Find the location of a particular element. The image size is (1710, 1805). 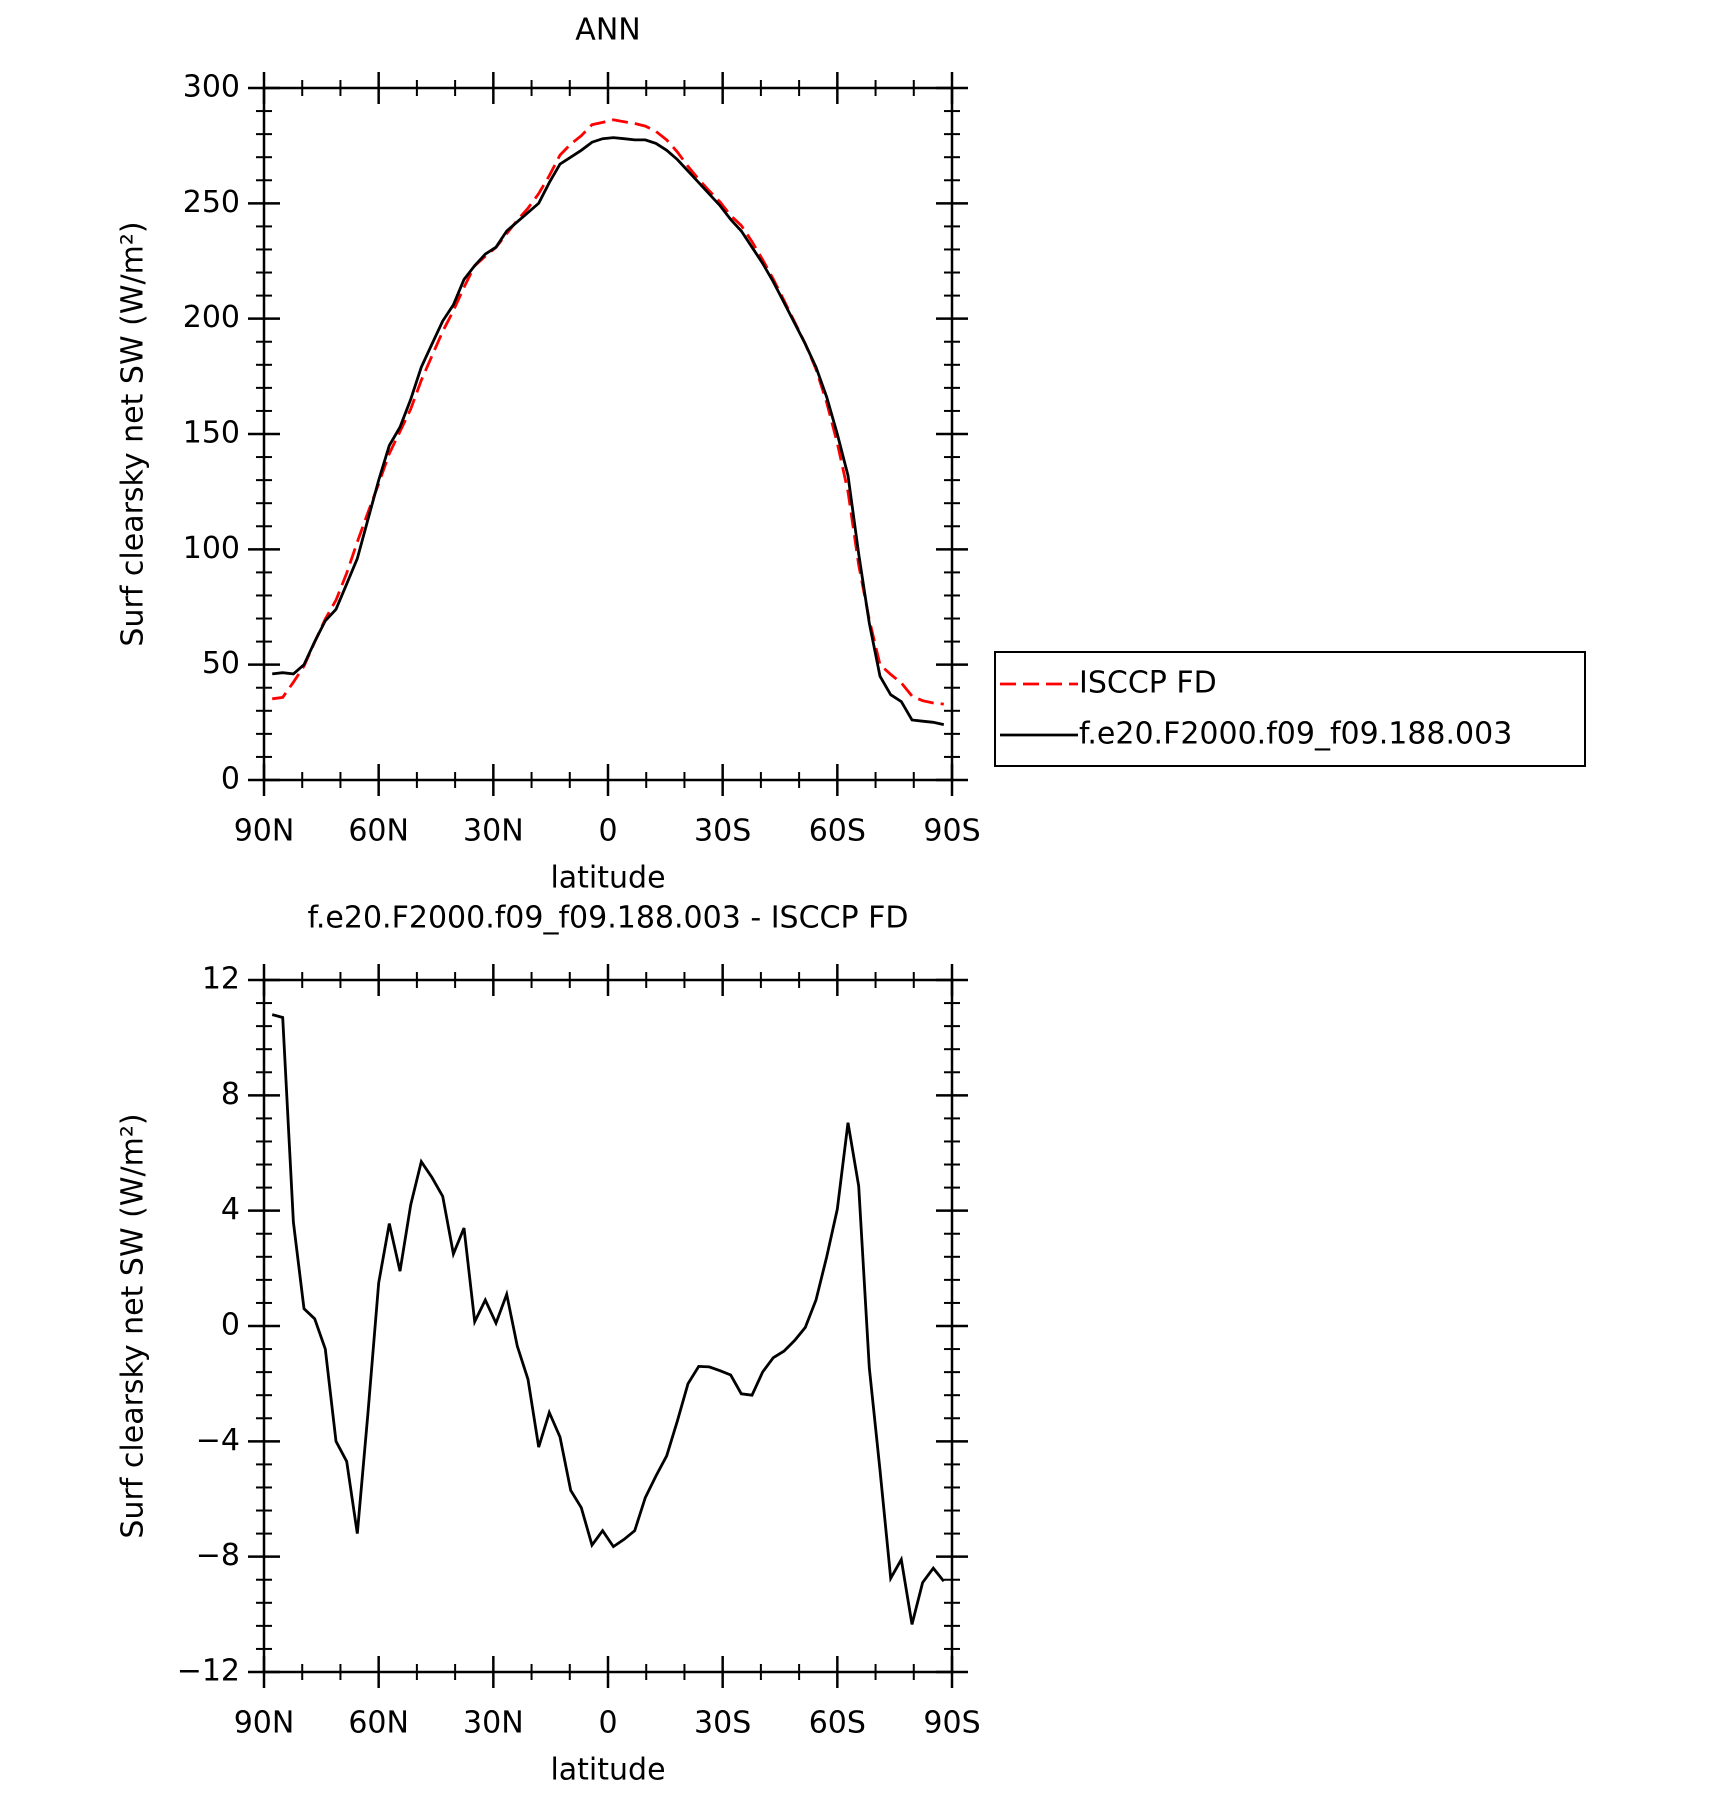

y-tick-label: −4 is located at coordinates (218, 1440).